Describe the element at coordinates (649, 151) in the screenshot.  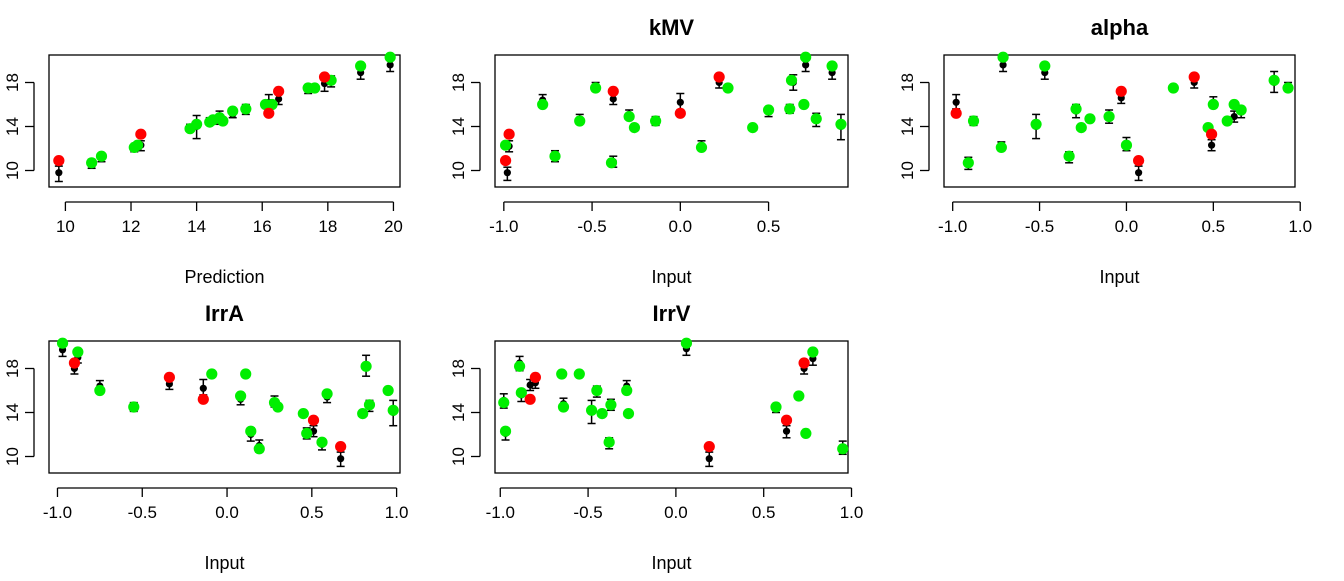
I see `panel-kmv: kMV -1.0 -0.5 0.0 0.5 Input 10 14 18` at that location.